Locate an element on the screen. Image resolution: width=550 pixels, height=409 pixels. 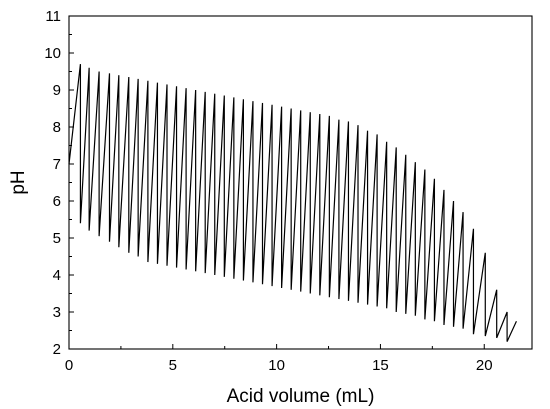
x-tick-label: 0 is located at coordinates (69, 365).